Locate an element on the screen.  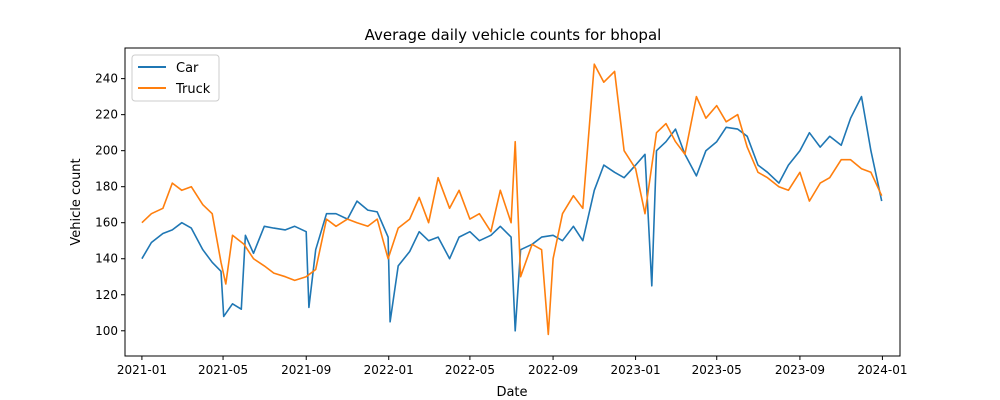
x-axis-title: Date is located at coordinates (511, 392).